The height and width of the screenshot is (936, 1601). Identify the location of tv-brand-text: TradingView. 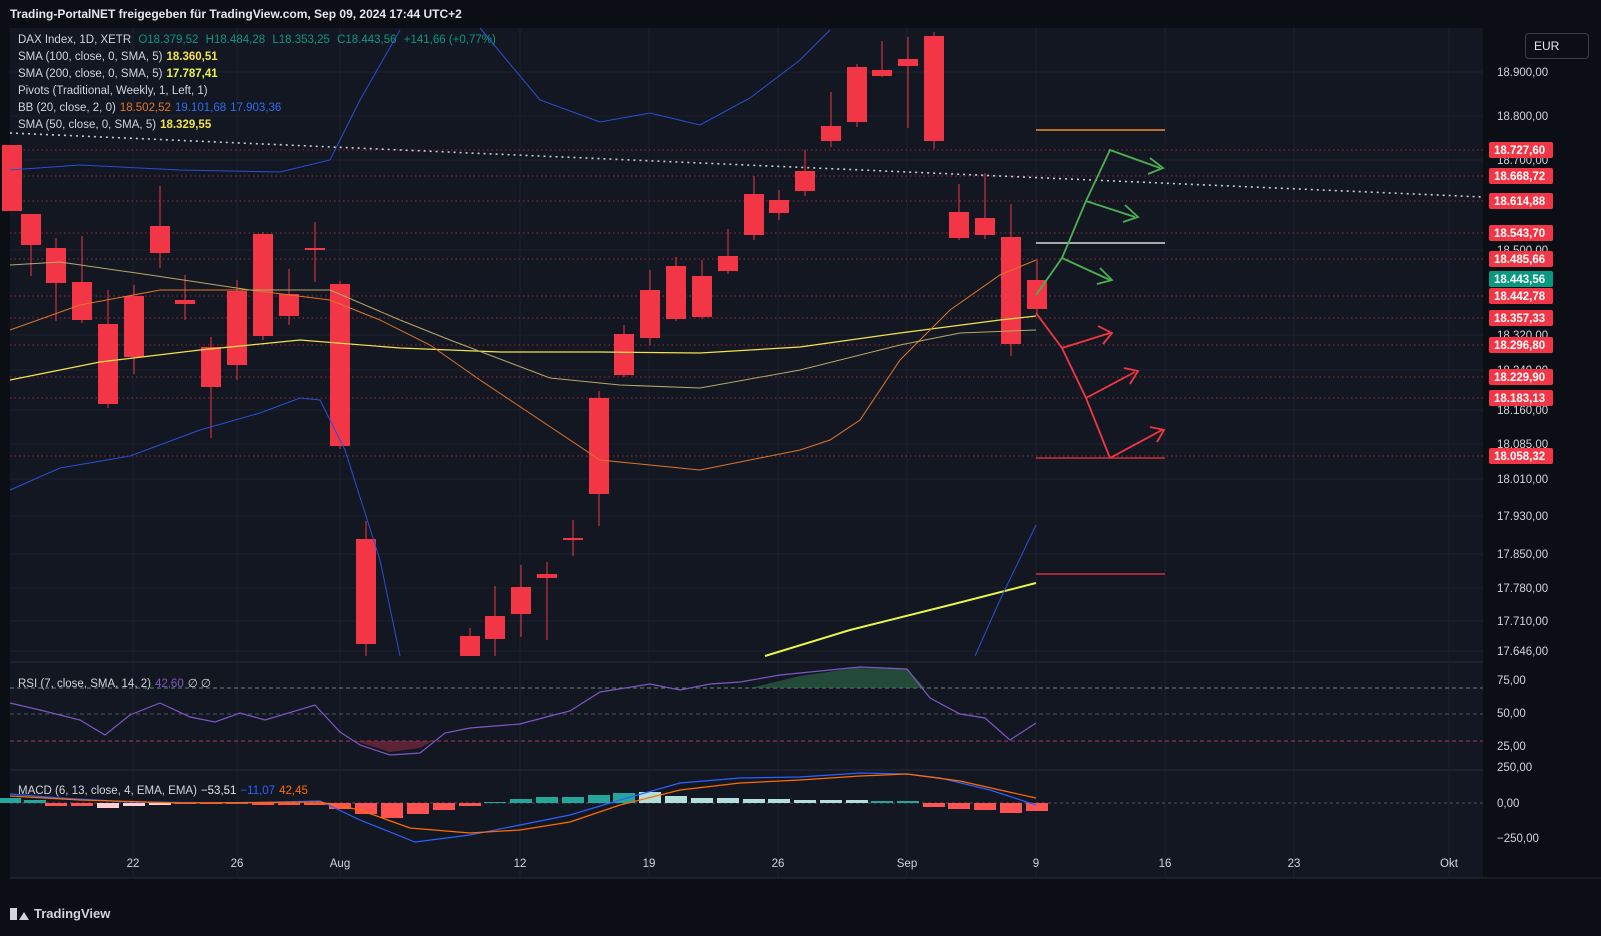
(72, 913).